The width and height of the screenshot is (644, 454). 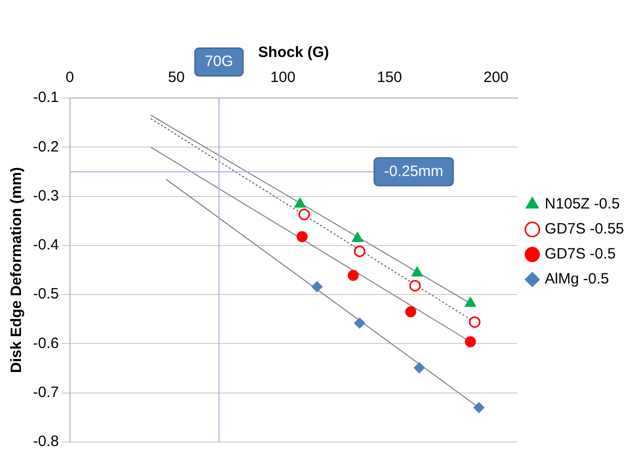 What do you see at coordinates (45, 343) in the screenshot?
I see `y-tick-label: -0.6` at bounding box center [45, 343].